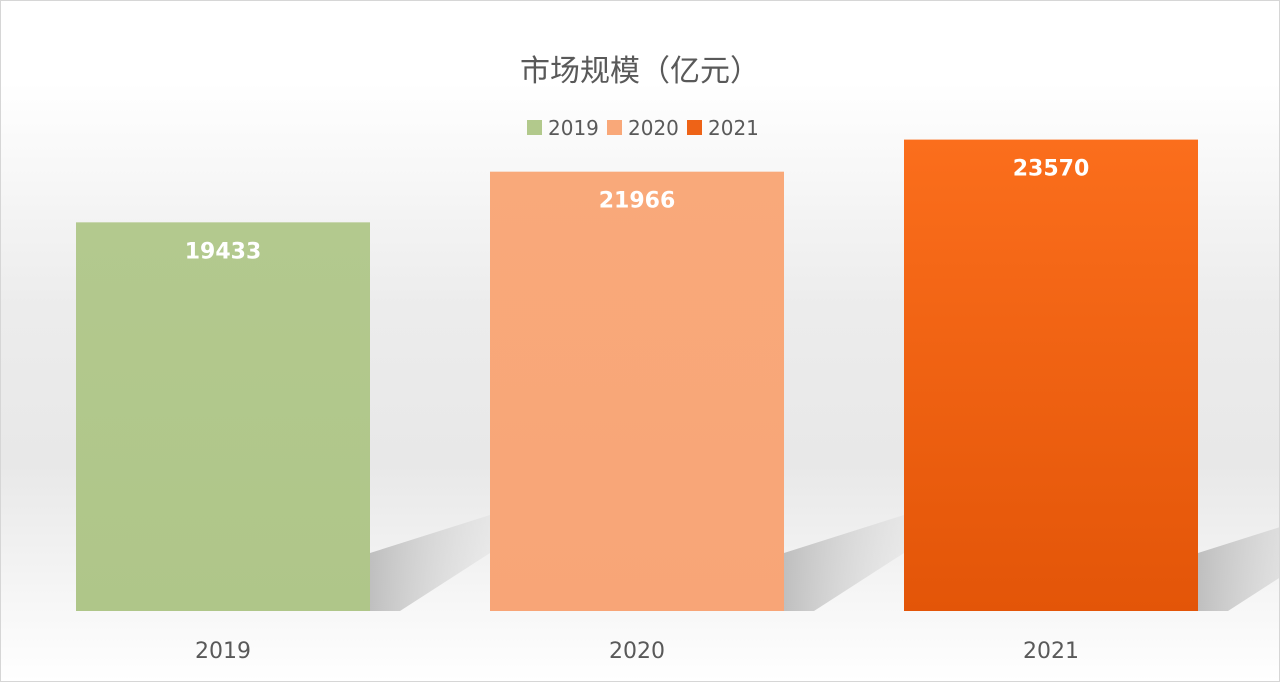 The image size is (1280, 682). Describe the element at coordinates (223, 251) in the screenshot. I see `data-label-2019: 19433` at that location.